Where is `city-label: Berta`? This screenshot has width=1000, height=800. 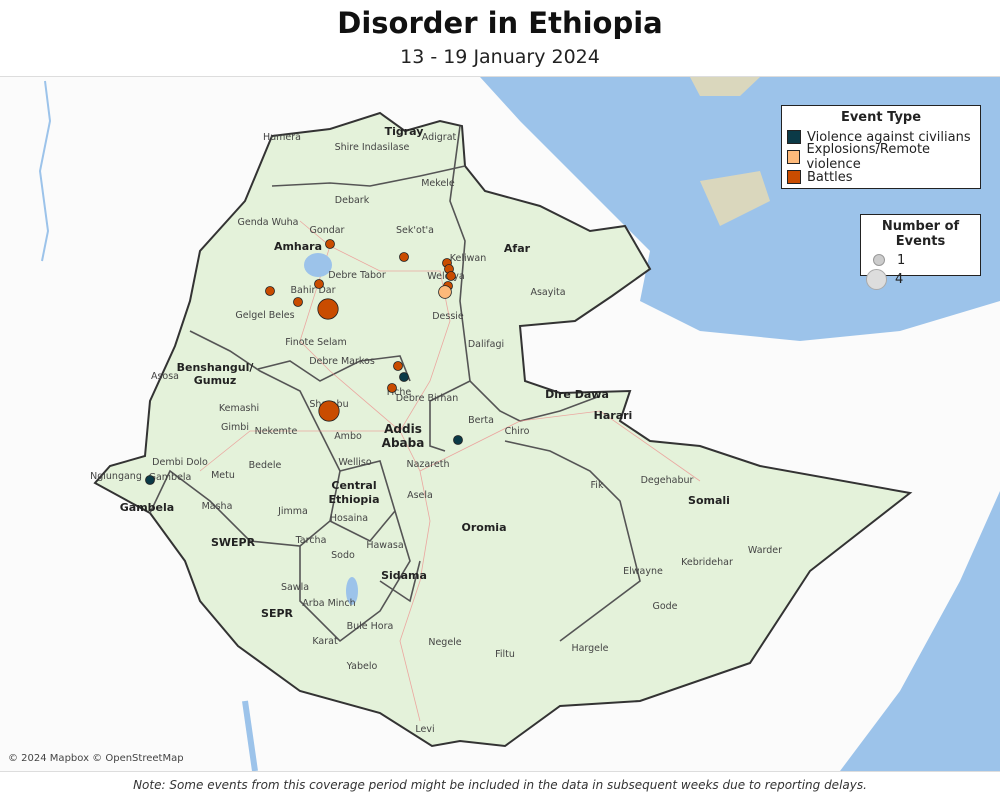 city-label: Berta is located at coordinates (481, 420).